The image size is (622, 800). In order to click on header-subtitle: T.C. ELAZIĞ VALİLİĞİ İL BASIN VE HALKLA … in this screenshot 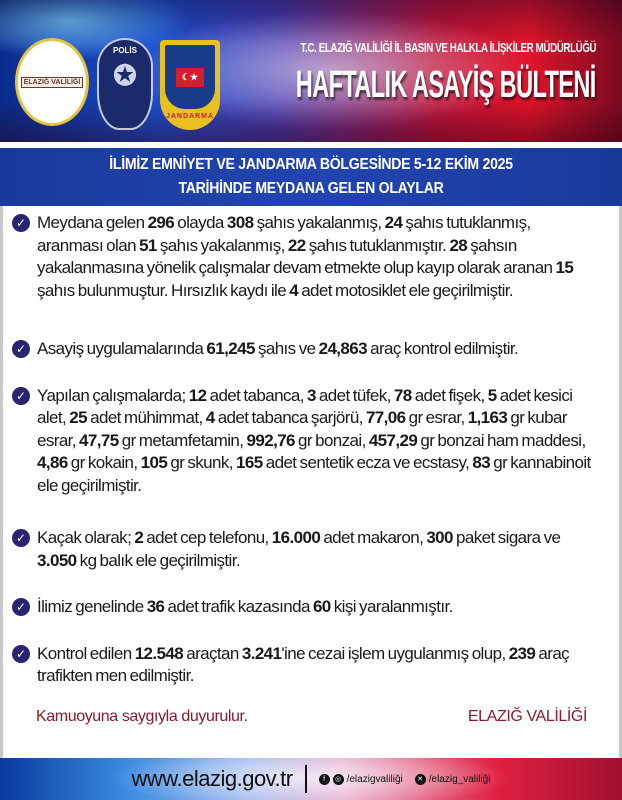, I will do `click(448, 47)`.